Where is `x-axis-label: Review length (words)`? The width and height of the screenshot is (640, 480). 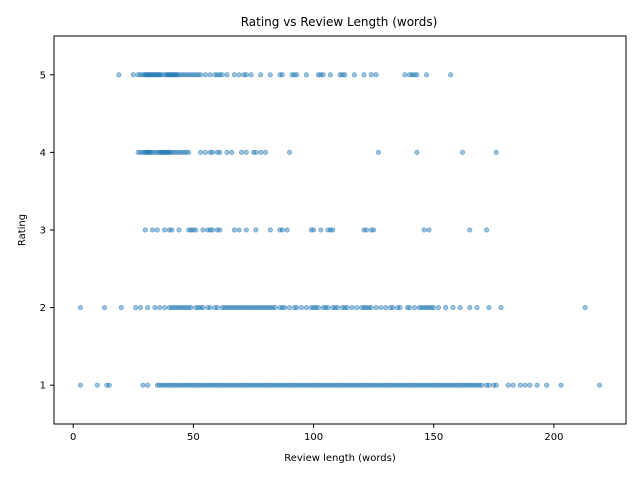
x-axis-label: Review length (words) is located at coordinates (340, 458).